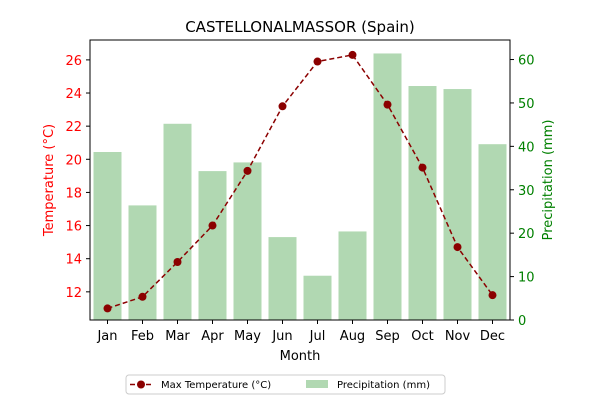 This screenshot has height=404, width=600. What do you see at coordinates (422, 203) in the screenshot?
I see `precipitation-bar-oct` at bounding box center [422, 203].